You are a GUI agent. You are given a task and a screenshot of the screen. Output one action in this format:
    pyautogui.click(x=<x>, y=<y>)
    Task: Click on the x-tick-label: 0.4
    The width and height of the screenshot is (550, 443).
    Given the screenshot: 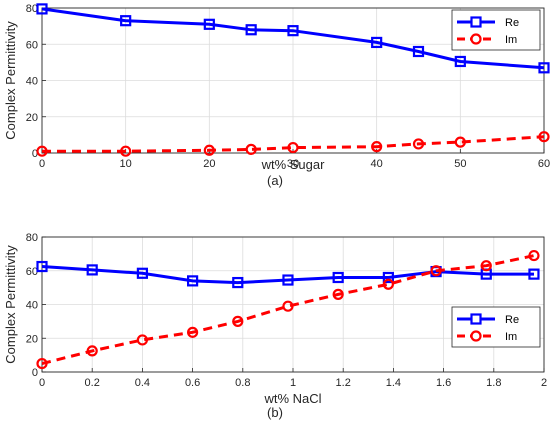 What is the action you would take?
    pyautogui.click(x=142, y=383)
    